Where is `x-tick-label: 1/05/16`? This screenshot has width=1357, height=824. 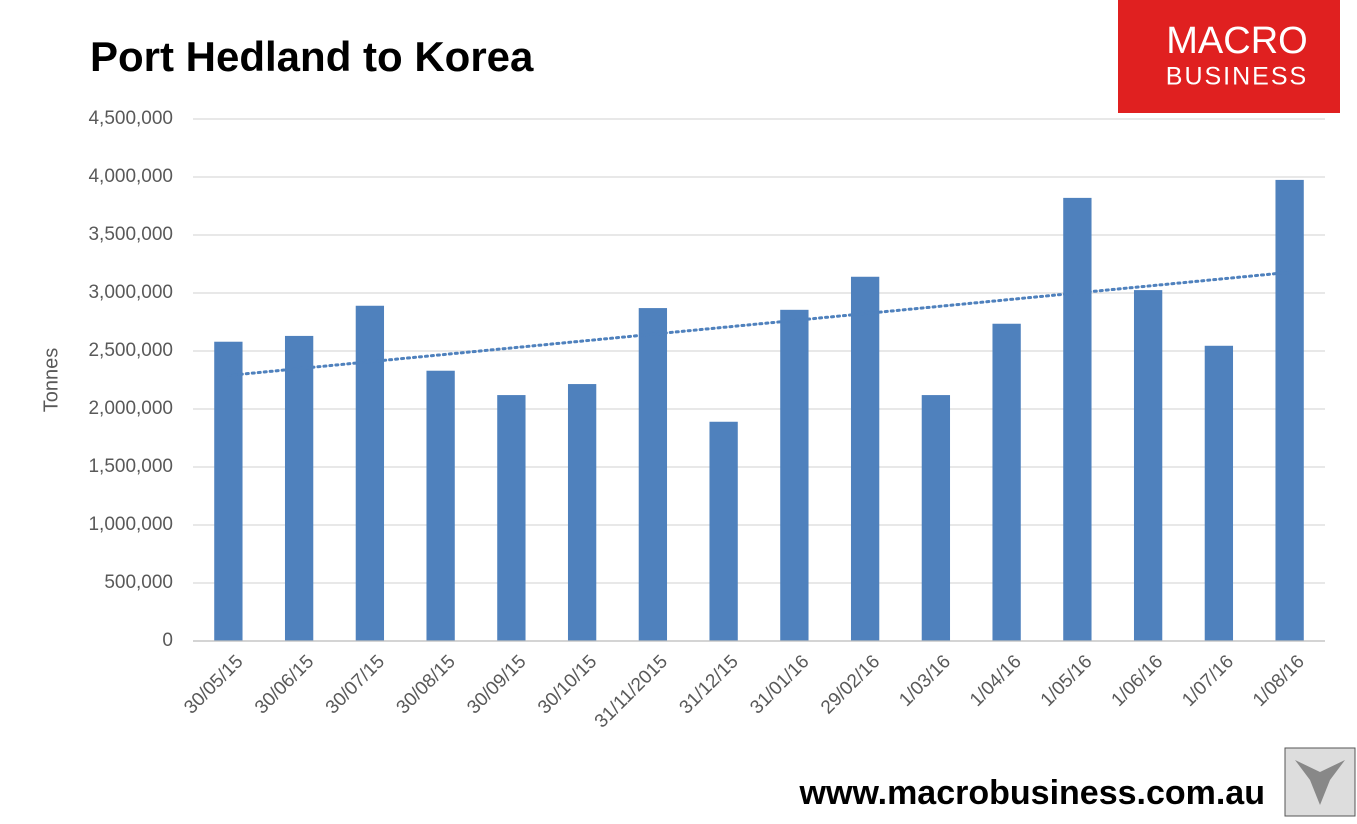 x-tick-label: 1/05/16 is located at coordinates (1067, 681).